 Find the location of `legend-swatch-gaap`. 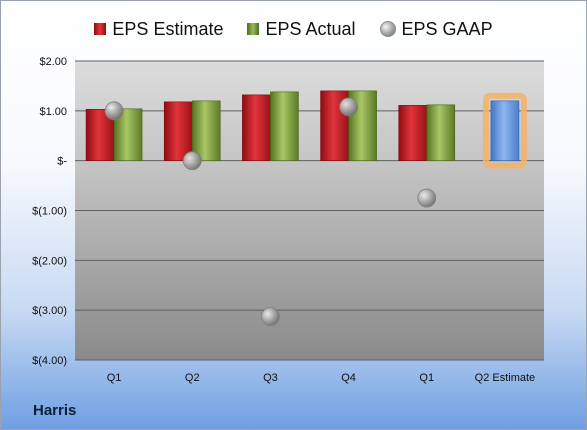

legend-swatch-gaap is located at coordinates (387, 29).